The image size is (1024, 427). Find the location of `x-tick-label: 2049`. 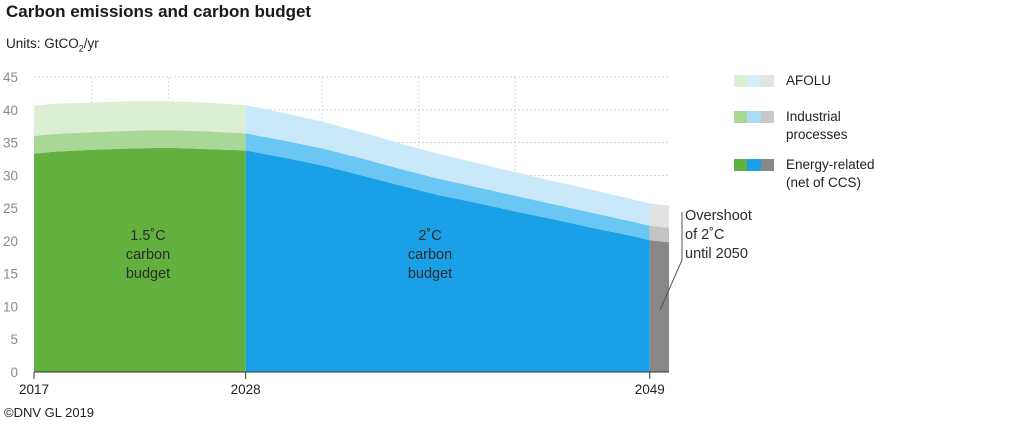

x-tick-label: 2049 is located at coordinates (650, 389).